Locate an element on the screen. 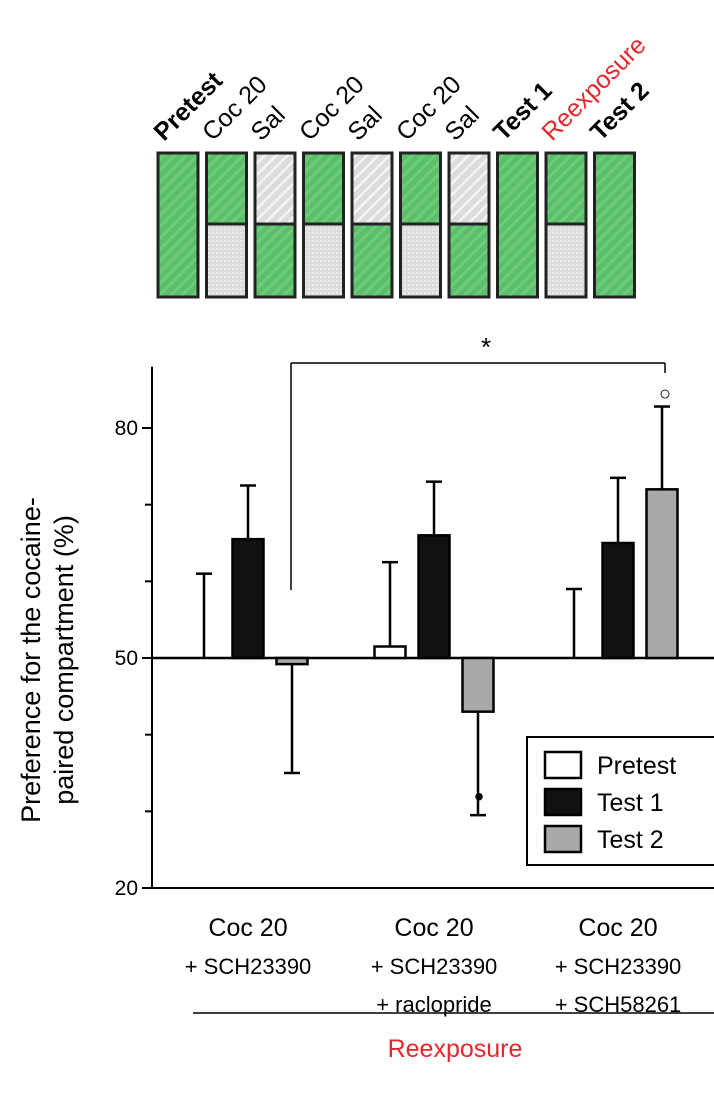 This screenshot has height=1097, width=714. group-label: Reexposure is located at coordinates (455, 1049).